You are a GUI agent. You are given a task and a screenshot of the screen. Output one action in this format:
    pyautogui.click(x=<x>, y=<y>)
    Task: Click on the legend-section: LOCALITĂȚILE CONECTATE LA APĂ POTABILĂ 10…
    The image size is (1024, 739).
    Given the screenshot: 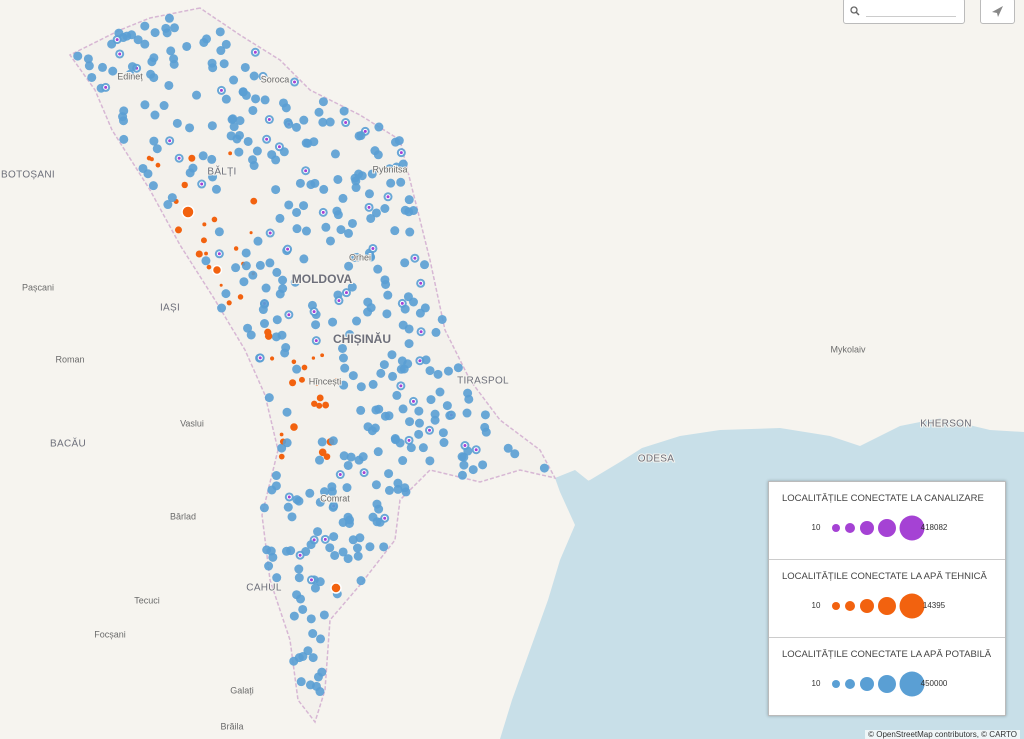 What is the action you would take?
    pyautogui.click(x=887, y=676)
    